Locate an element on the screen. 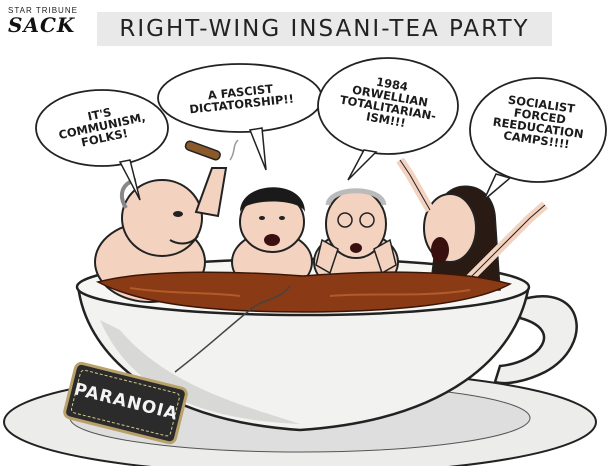 Image resolution: width=608 pixels, height=466 pixels. publication-name: STAR TRIBUNE is located at coordinates (43, 10).